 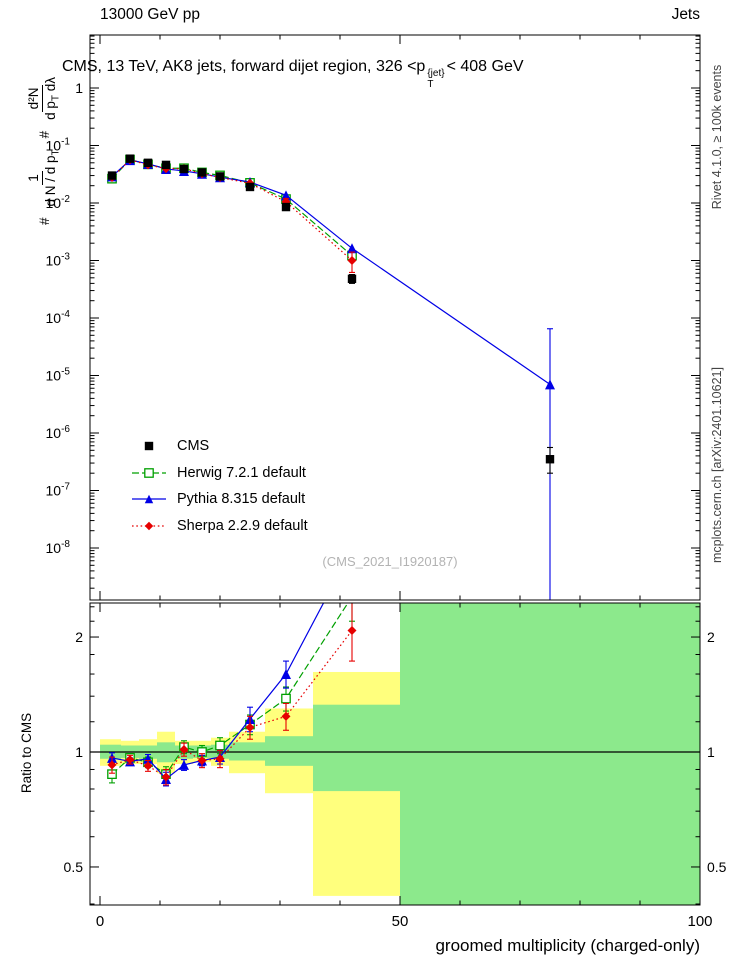 What do you see at coordinates (58, 202) in the screenshot?
I see `tick-label: 10⁻²` at bounding box center [58, 202].